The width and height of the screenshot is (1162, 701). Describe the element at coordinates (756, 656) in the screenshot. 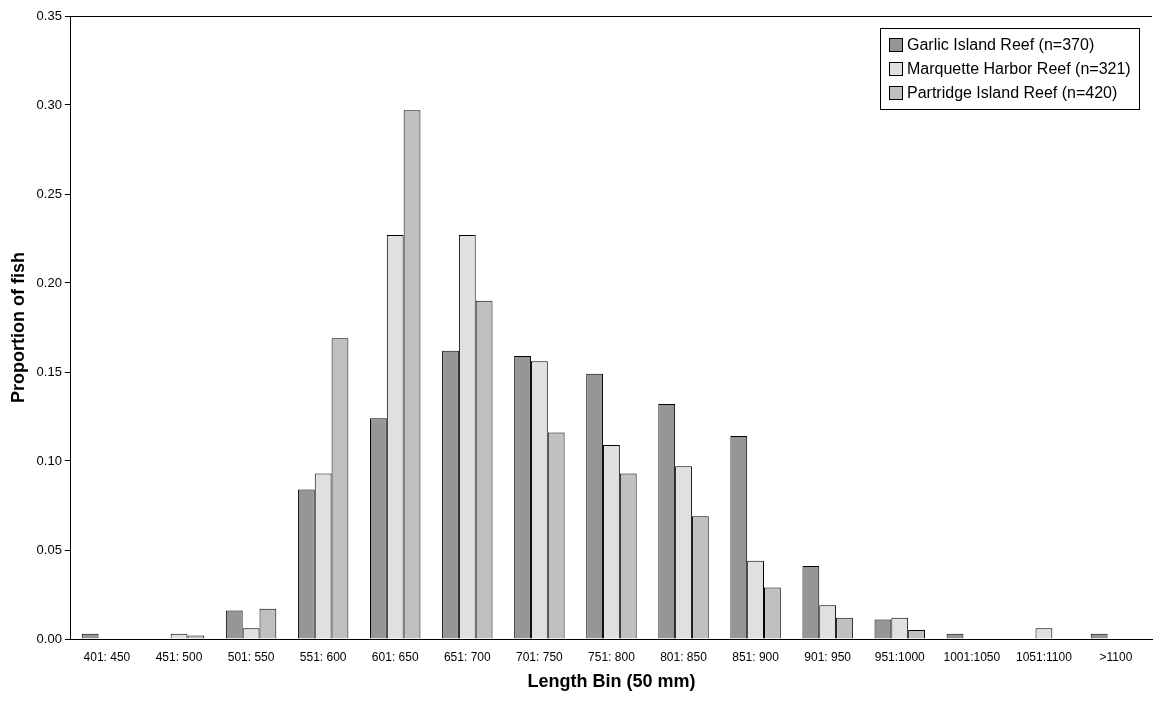

I see `x-tick-label: 851: 900` at that location.